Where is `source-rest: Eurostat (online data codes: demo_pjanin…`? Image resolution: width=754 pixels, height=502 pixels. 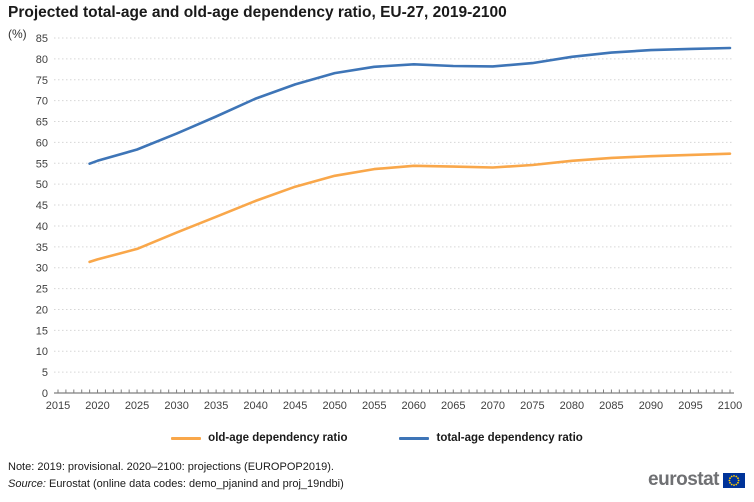
source-rest: Eurostat (online data codes: demo_pjanin… is located at coordinates (194, 484).